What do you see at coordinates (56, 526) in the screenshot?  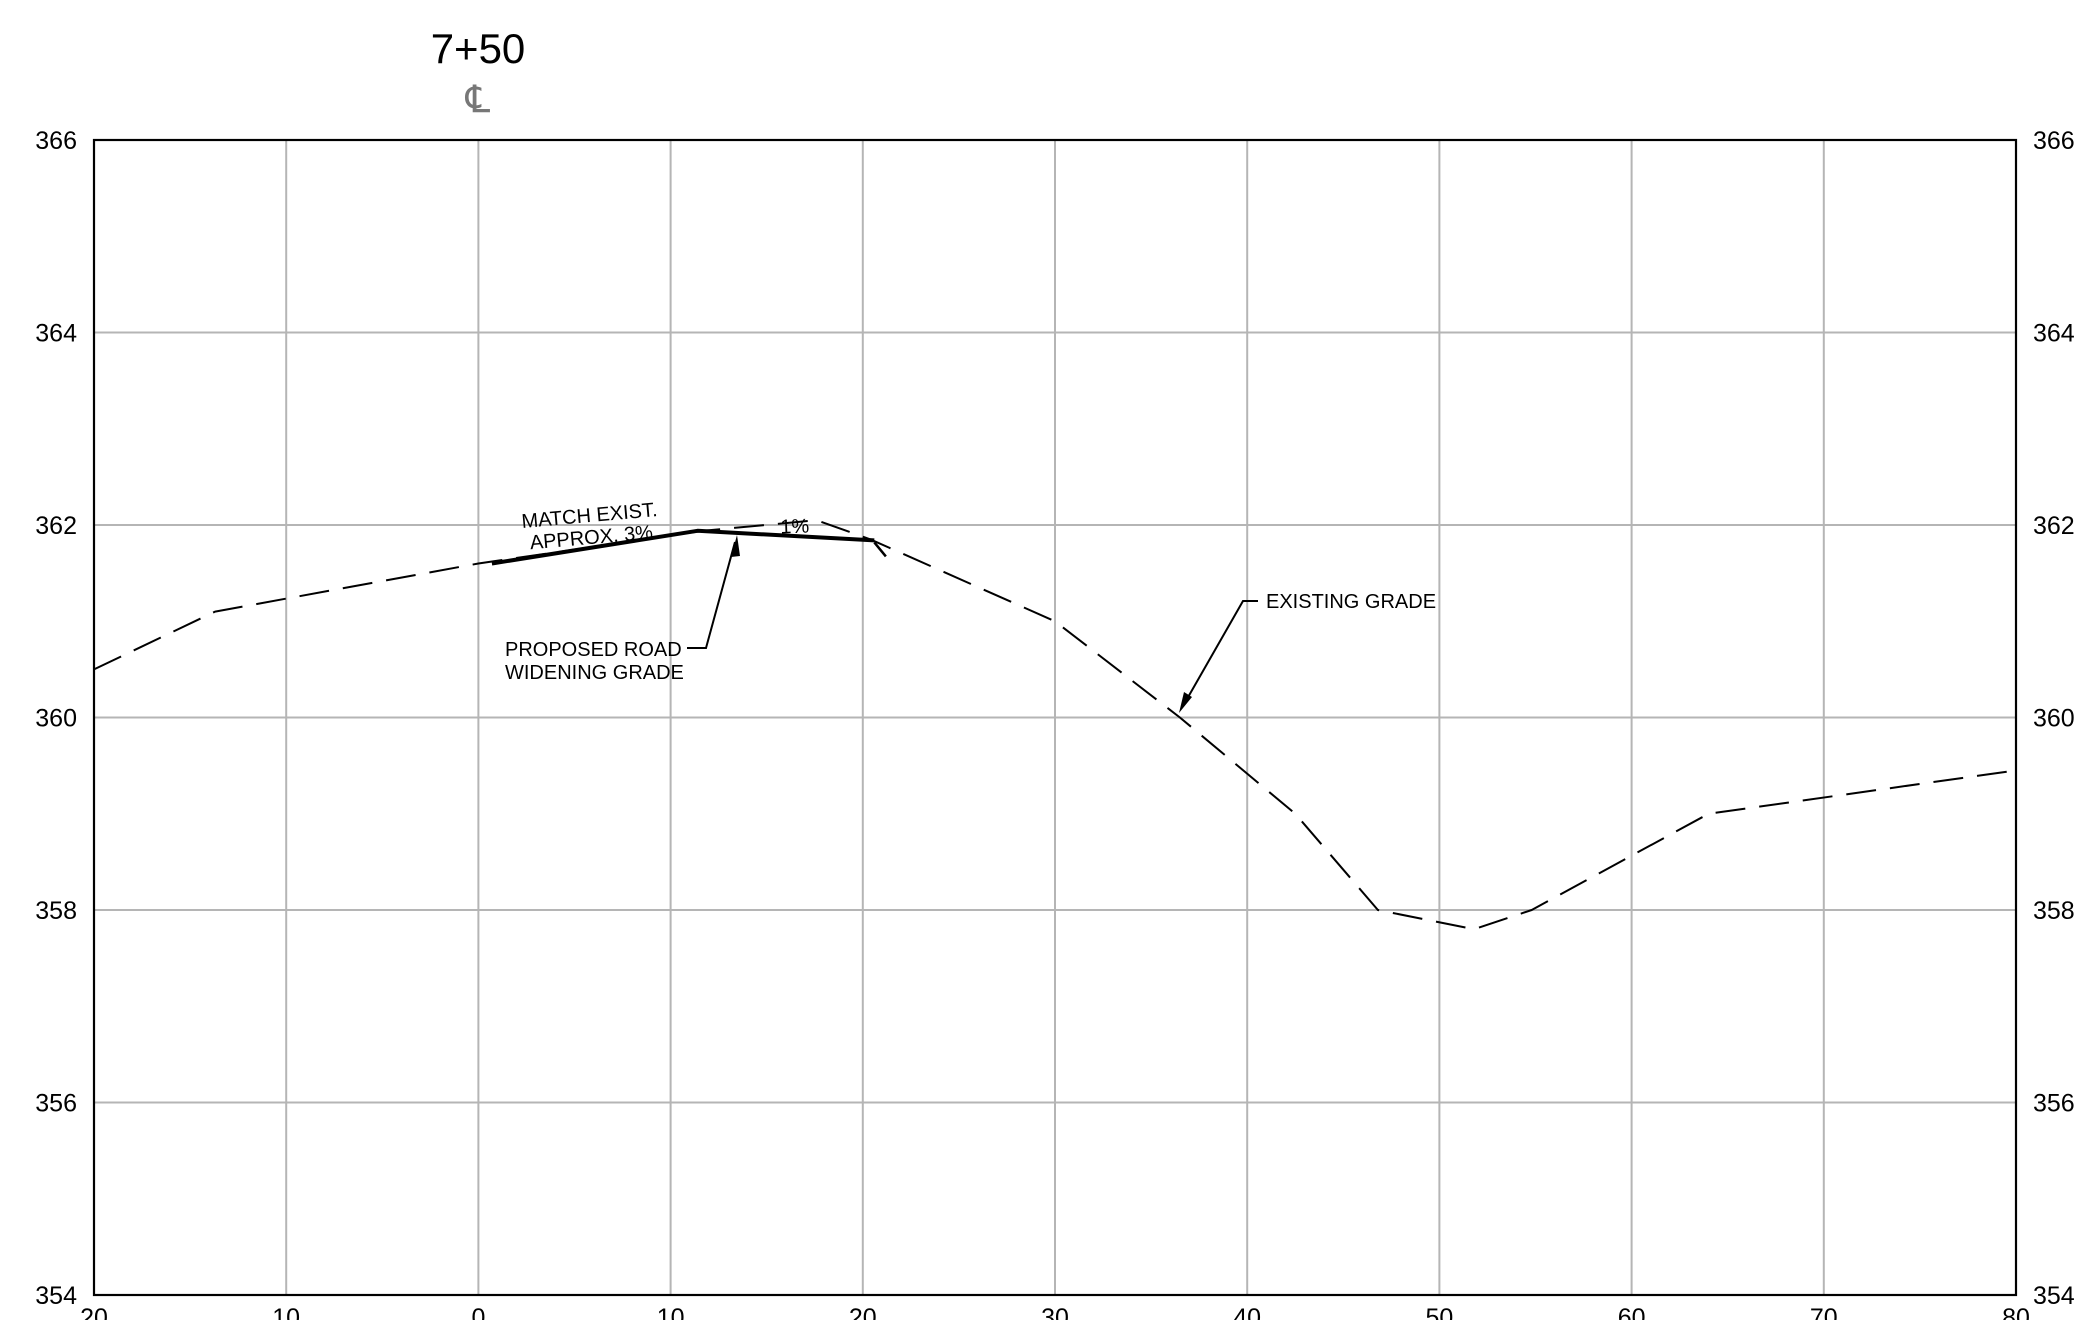 I see `y-tick-label-left: 362` at bounding box center [56, 526].